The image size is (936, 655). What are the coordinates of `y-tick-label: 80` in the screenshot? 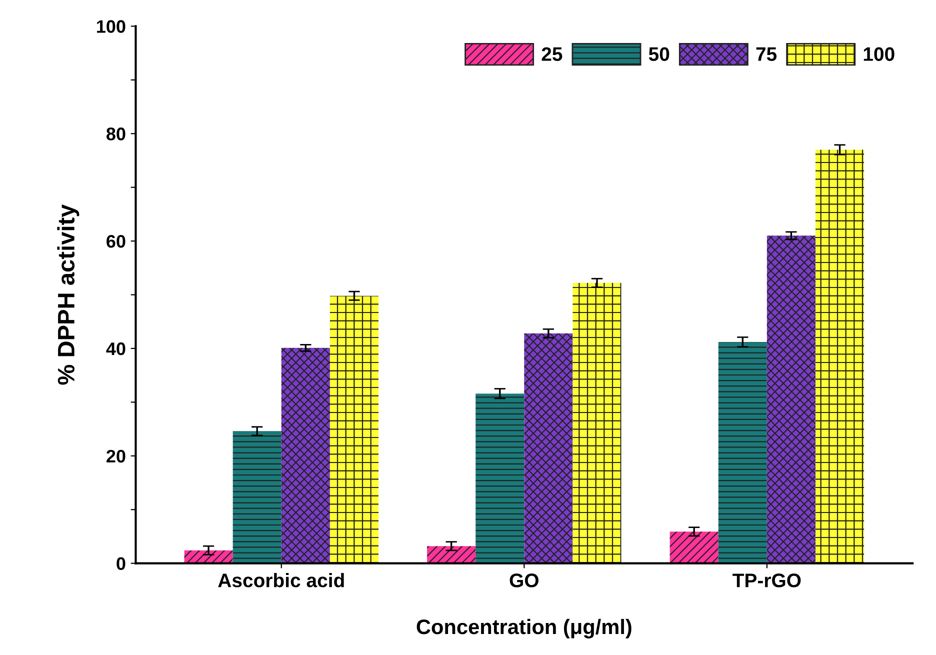 It's located at (116, 134).